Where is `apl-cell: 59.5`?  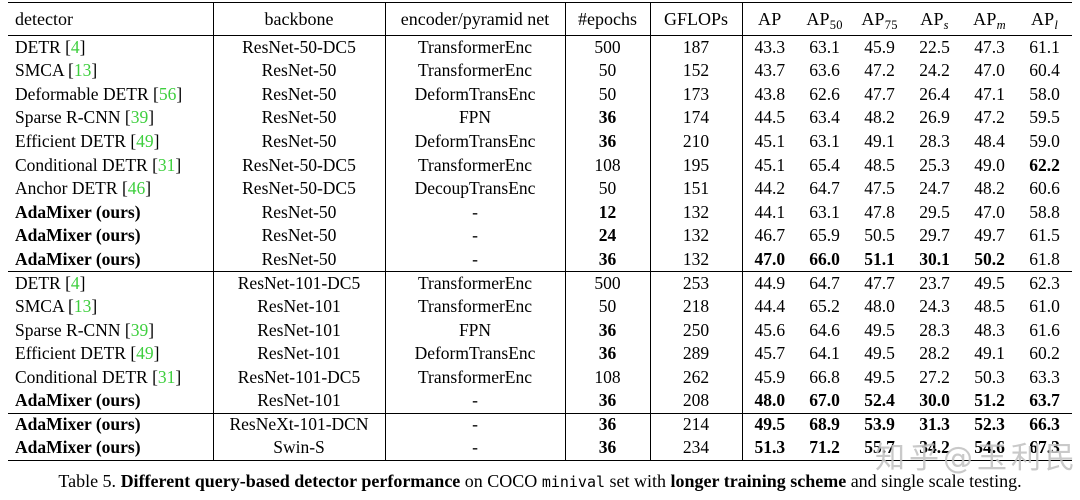 apl-cell: 59.5 is located at coordinates (1044, 117).